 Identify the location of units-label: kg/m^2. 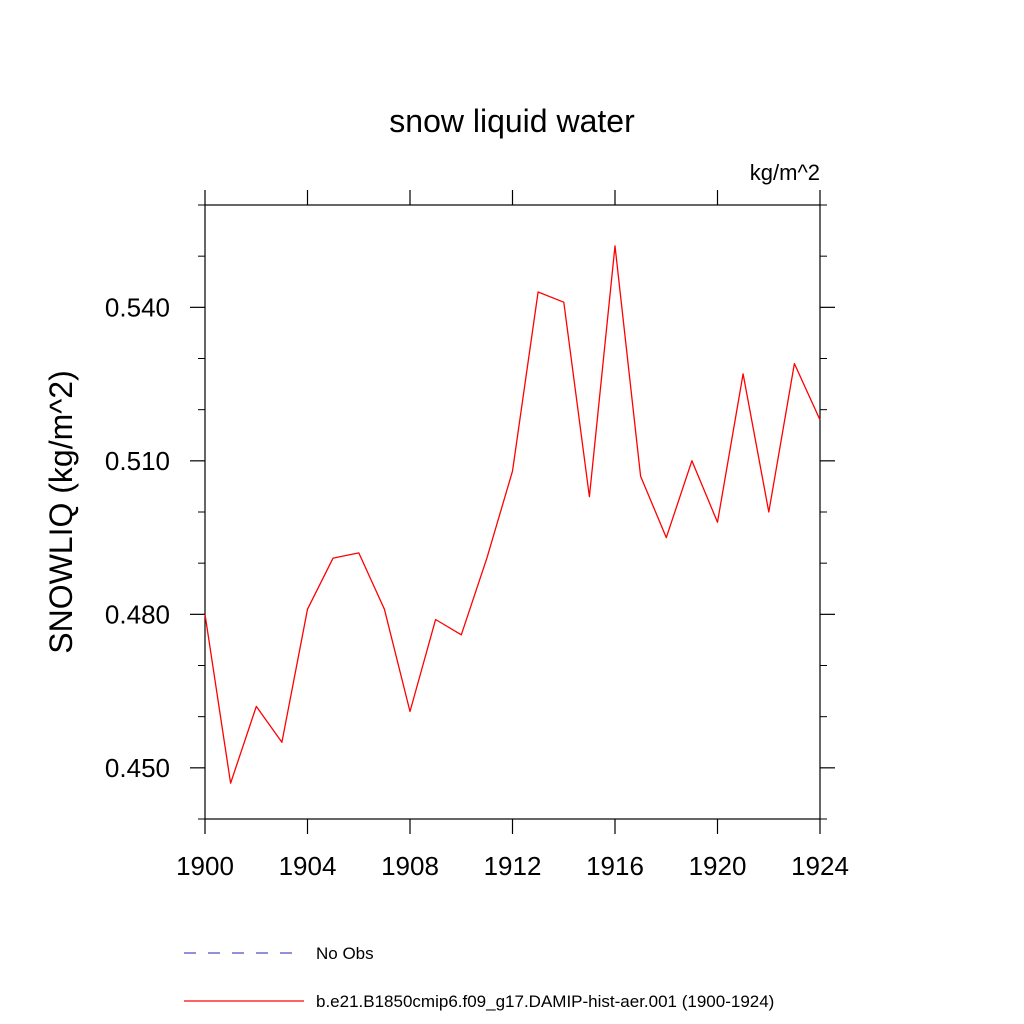
(785, 172).